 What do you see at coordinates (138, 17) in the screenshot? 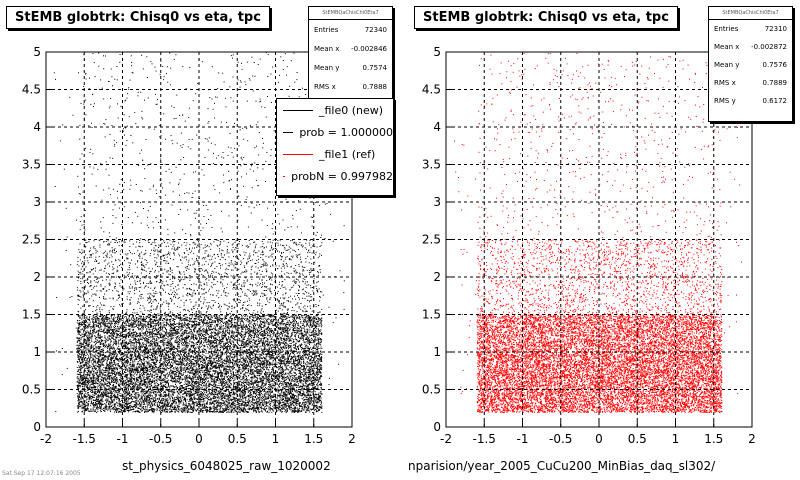
I see `plot-title-new: StEMB globtrk: Chisq0 vs eta, tpc` at bounding box center [138, 17].